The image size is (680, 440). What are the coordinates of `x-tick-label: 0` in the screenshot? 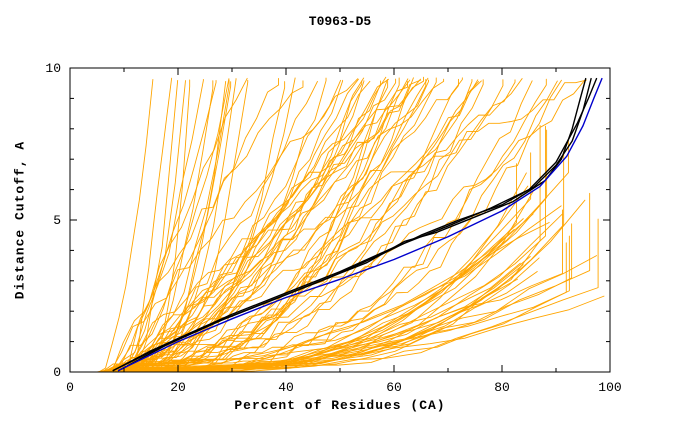 It's located at (70, 387).